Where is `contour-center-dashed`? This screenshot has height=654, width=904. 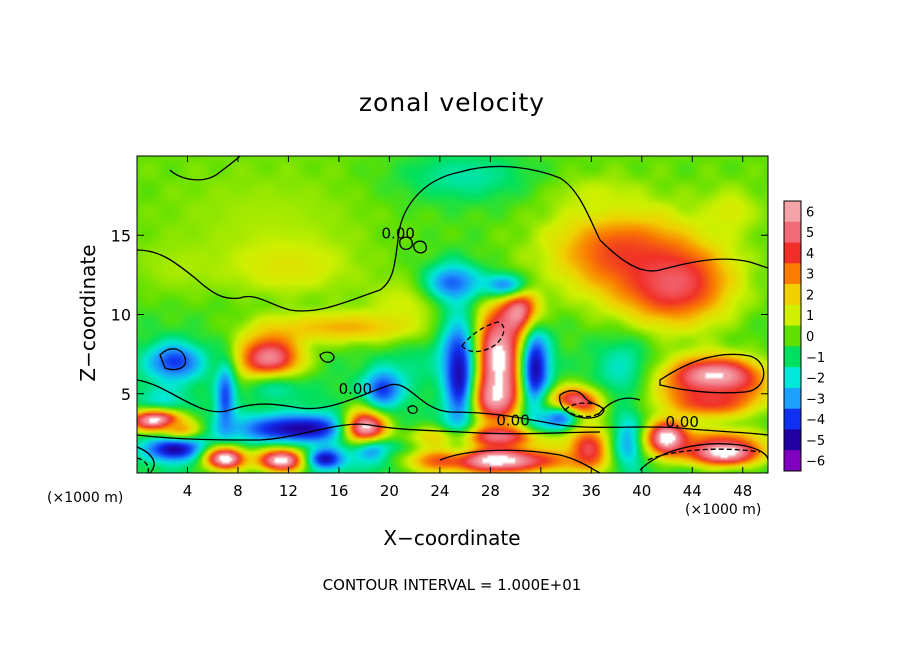 contour-center-dashed is located at coordinates (483, 337).